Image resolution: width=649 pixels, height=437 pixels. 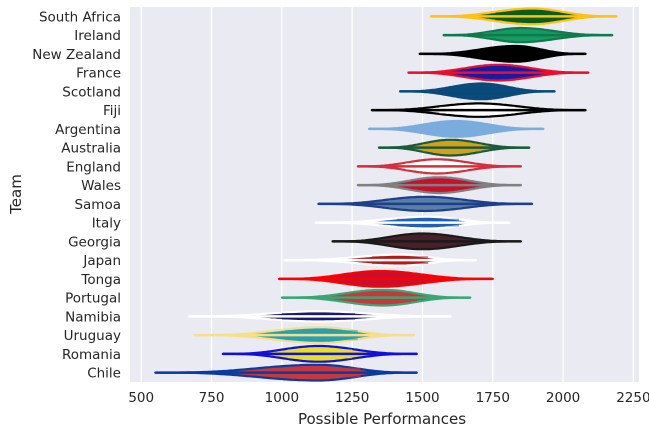 I want to click on x-tick-label: 2250, so click(x=632, y=398).